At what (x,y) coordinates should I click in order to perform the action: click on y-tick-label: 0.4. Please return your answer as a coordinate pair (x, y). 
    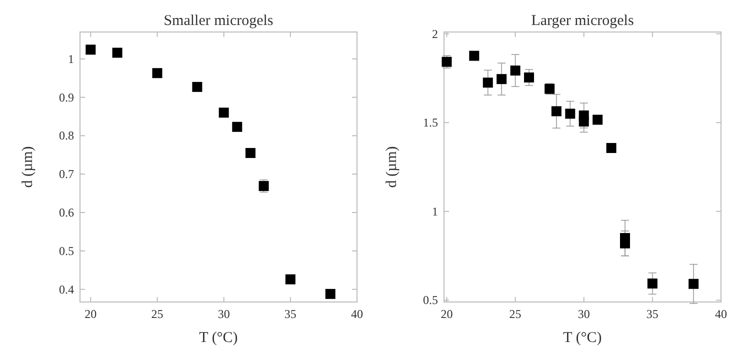
    Looking at the image, I should click on (66, 289).